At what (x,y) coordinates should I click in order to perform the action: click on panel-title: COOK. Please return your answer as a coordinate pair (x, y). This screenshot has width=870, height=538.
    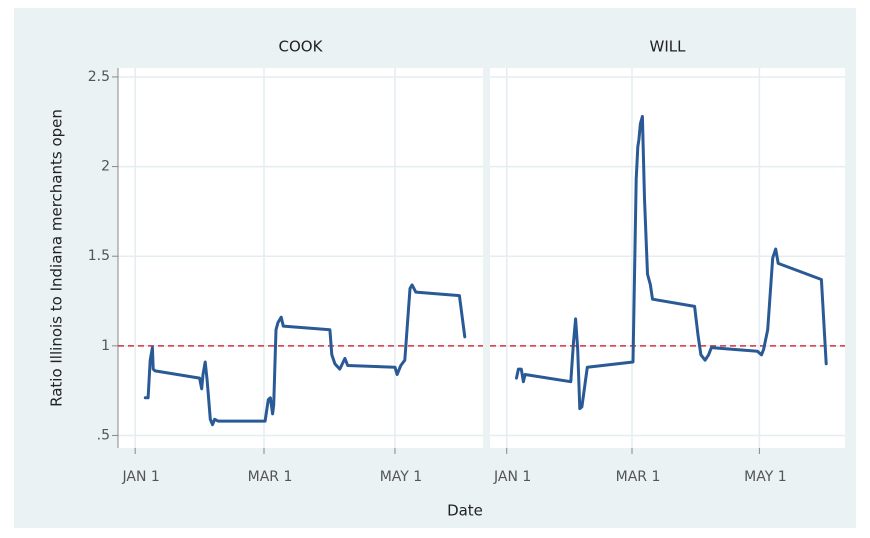
    Looking at the image, I should click on (301, 47).